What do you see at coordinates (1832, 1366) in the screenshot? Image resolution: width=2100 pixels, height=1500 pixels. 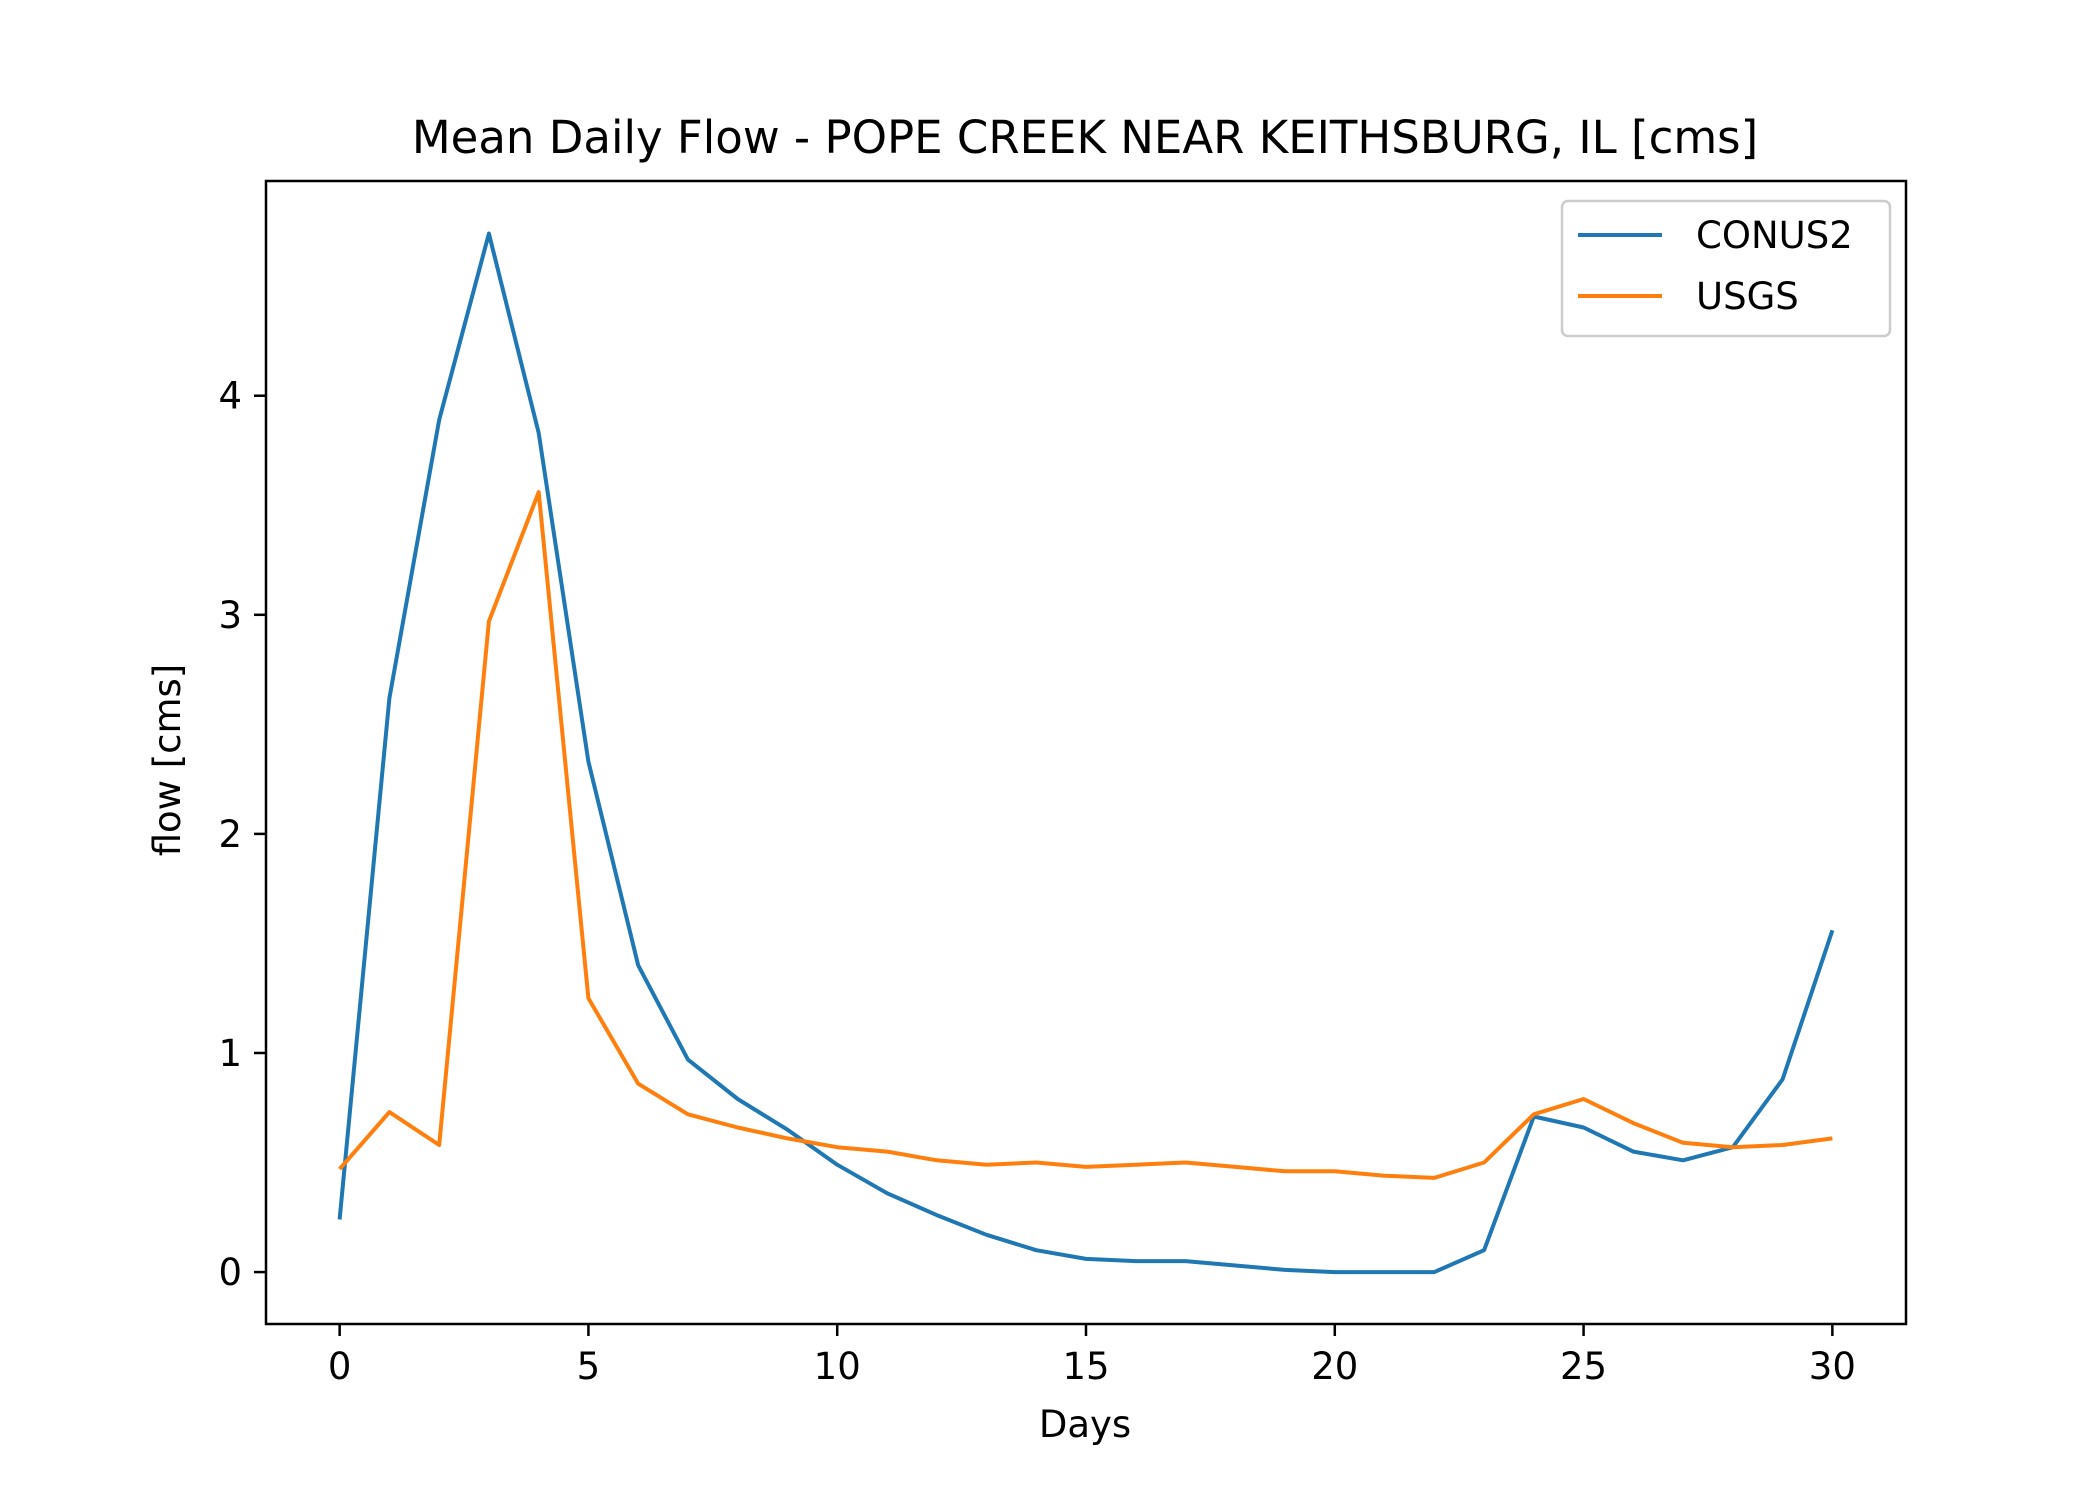 I see `x-tick-label: 30` at bounding box center [1832, 1366].